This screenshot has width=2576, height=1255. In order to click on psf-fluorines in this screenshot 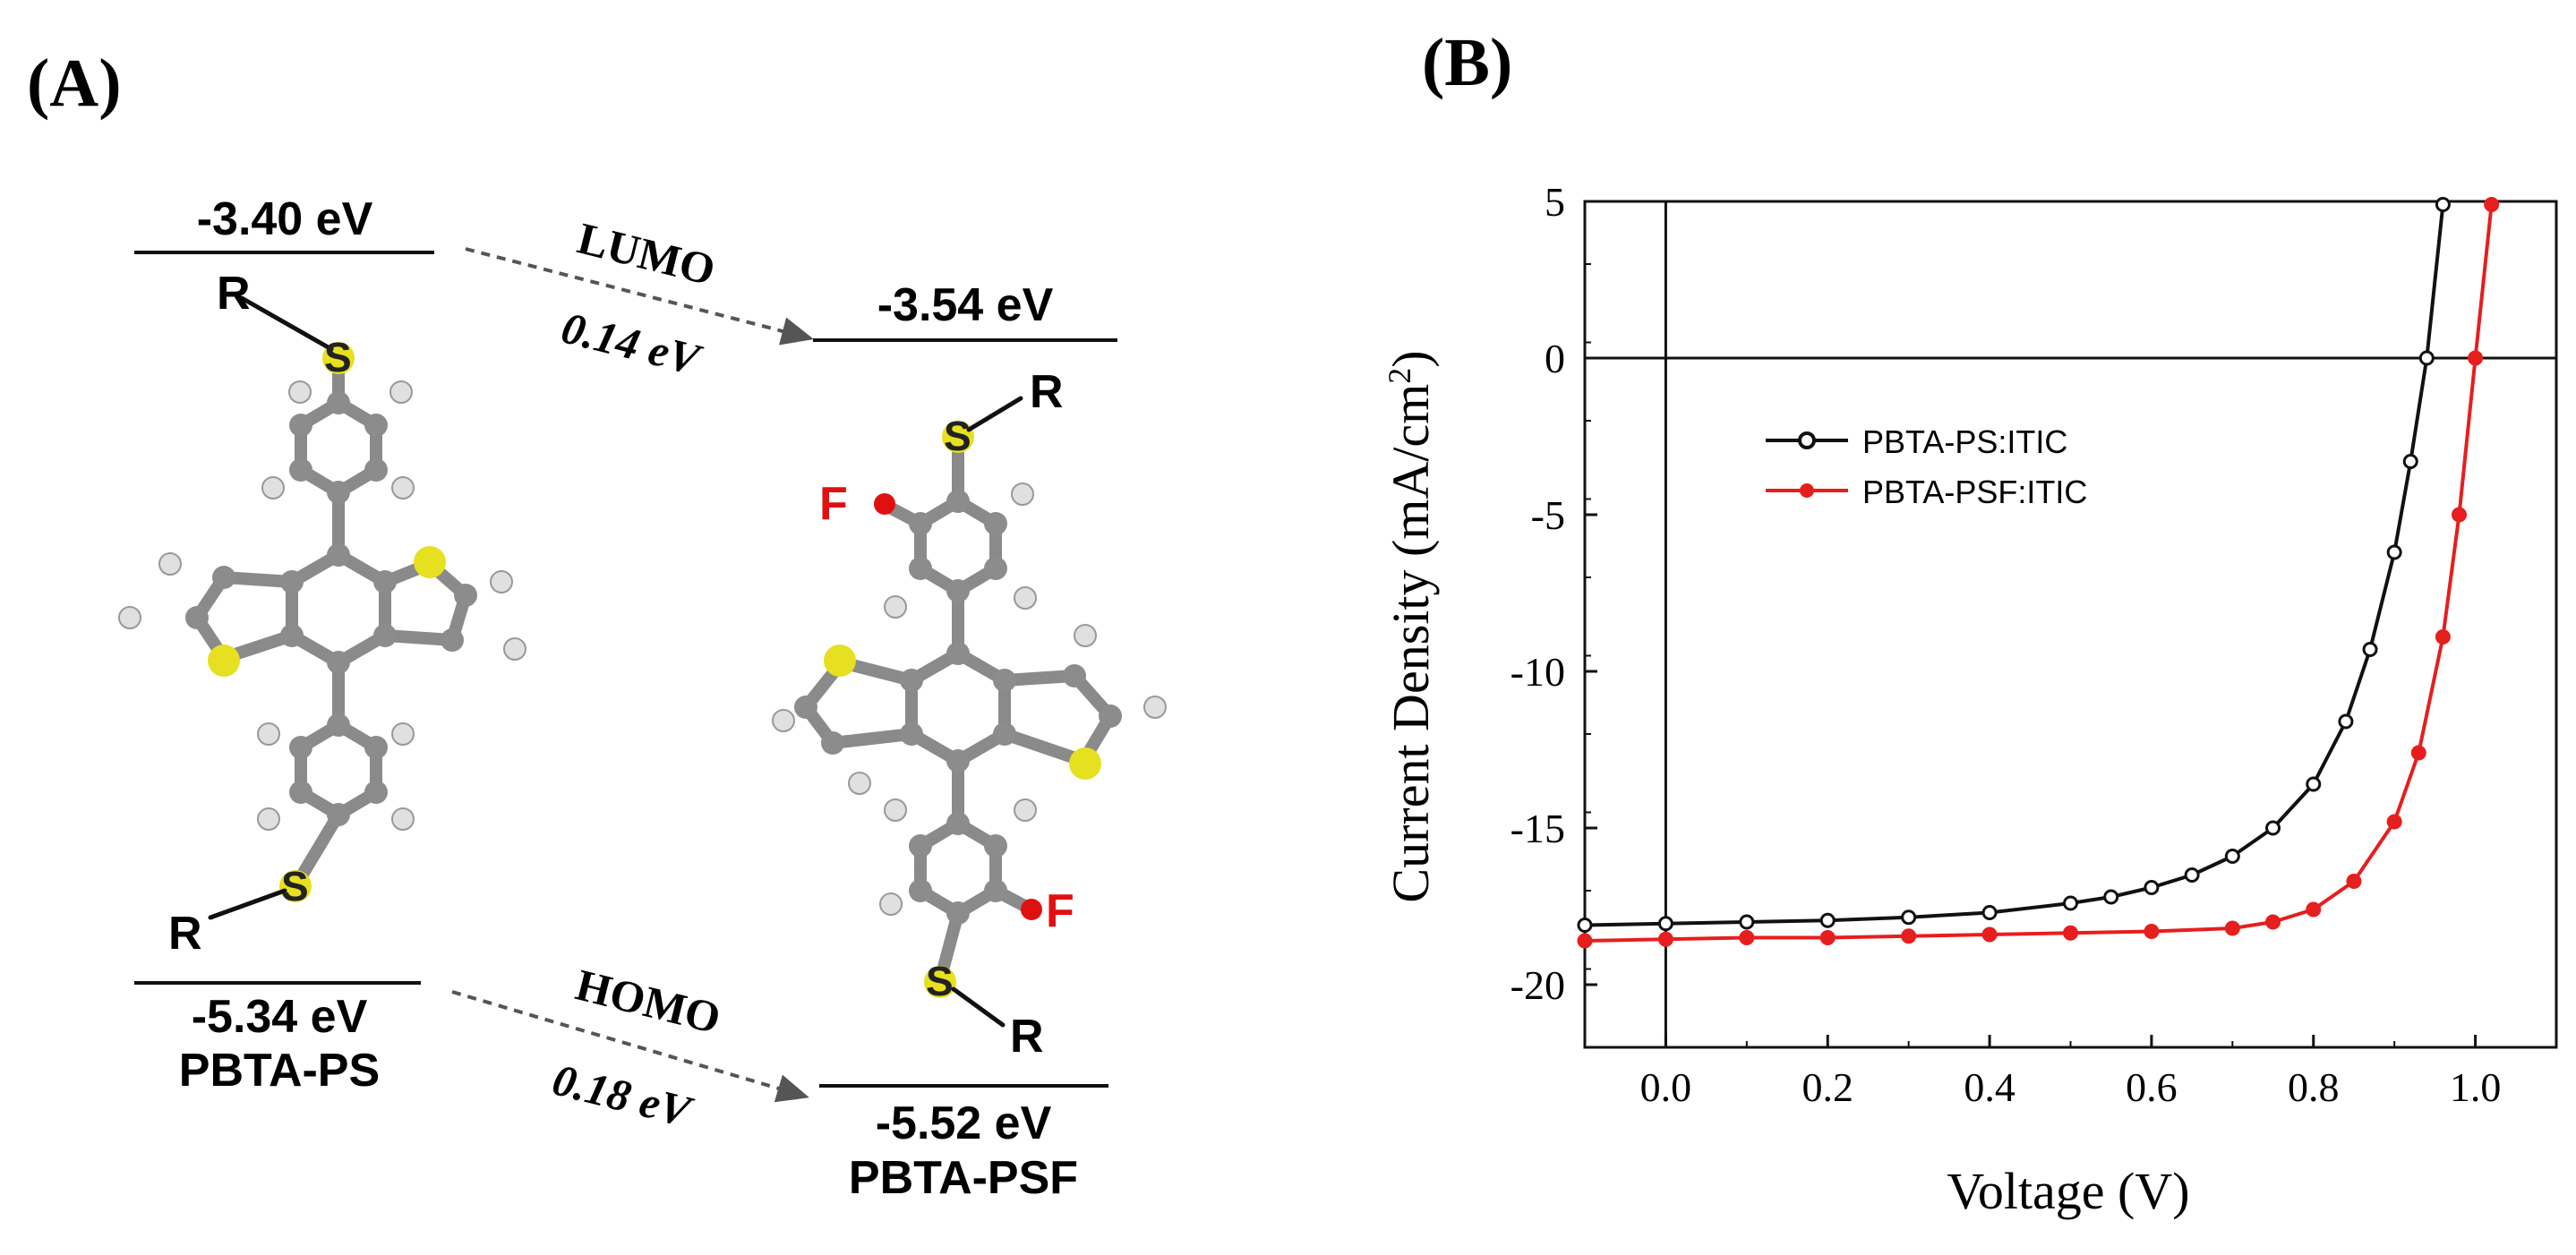, I will do `click(958, 706)`.